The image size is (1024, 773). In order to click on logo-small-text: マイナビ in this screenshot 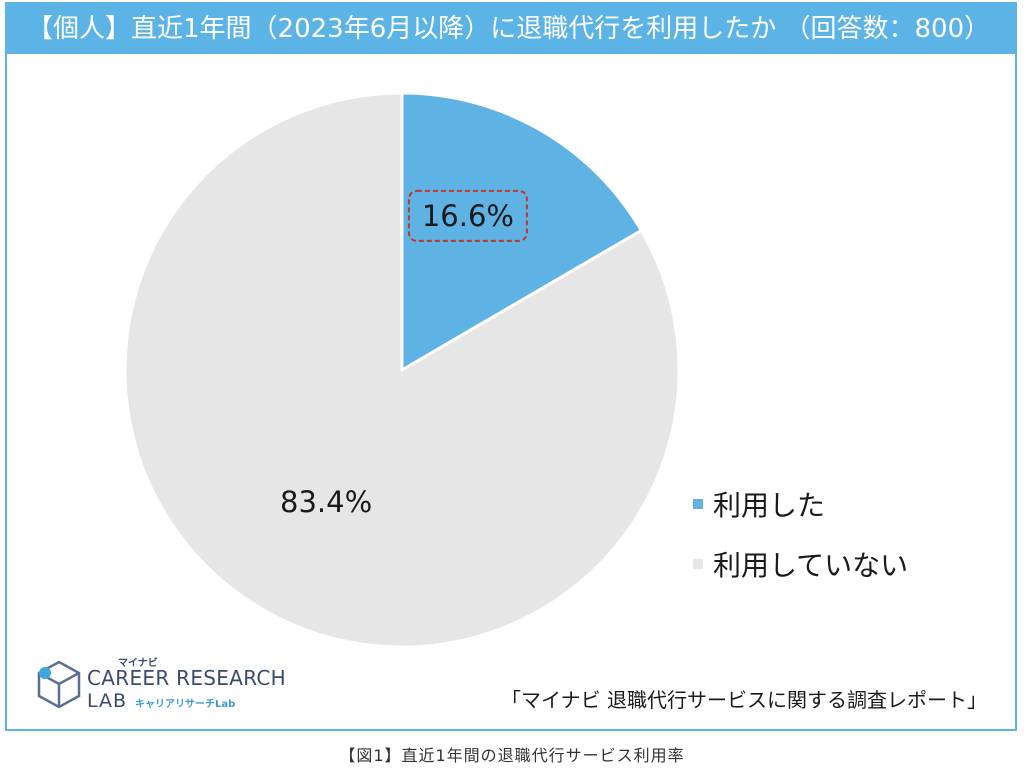, I will do `click(138, 663)`.